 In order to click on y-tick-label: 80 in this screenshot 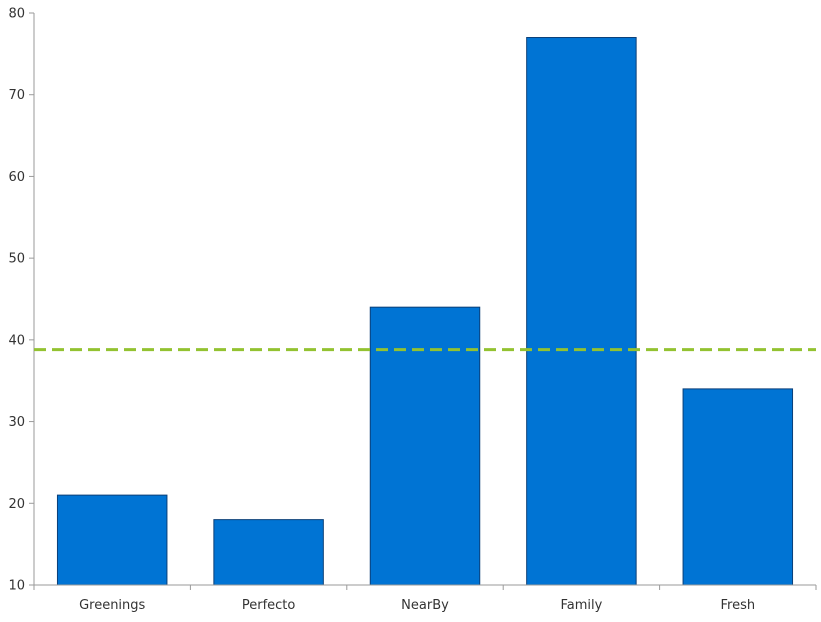, I will do `click(16, 14)`.